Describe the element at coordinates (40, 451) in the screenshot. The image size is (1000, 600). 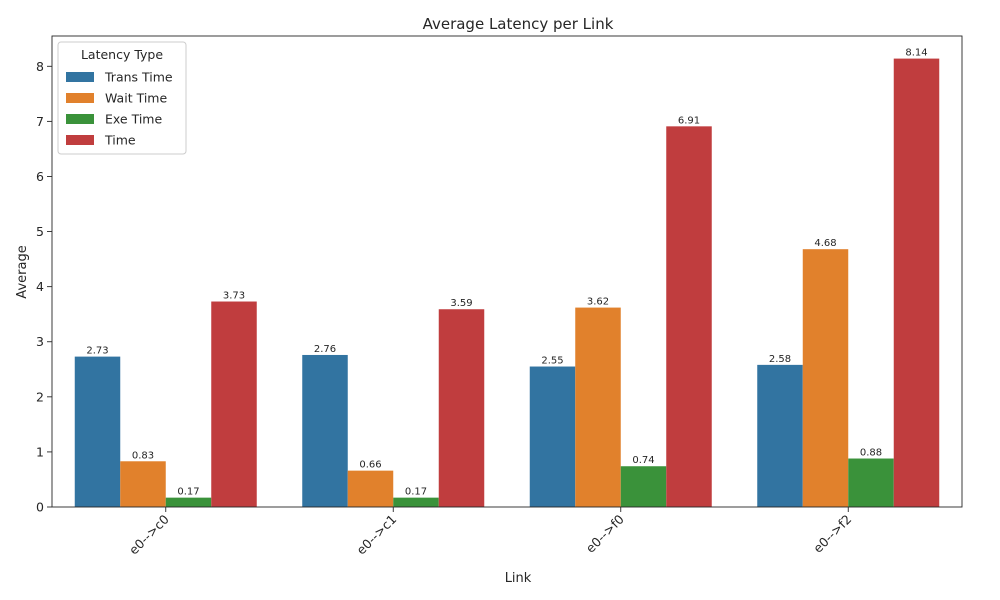
I see `y-tick-label: 1` at that location.